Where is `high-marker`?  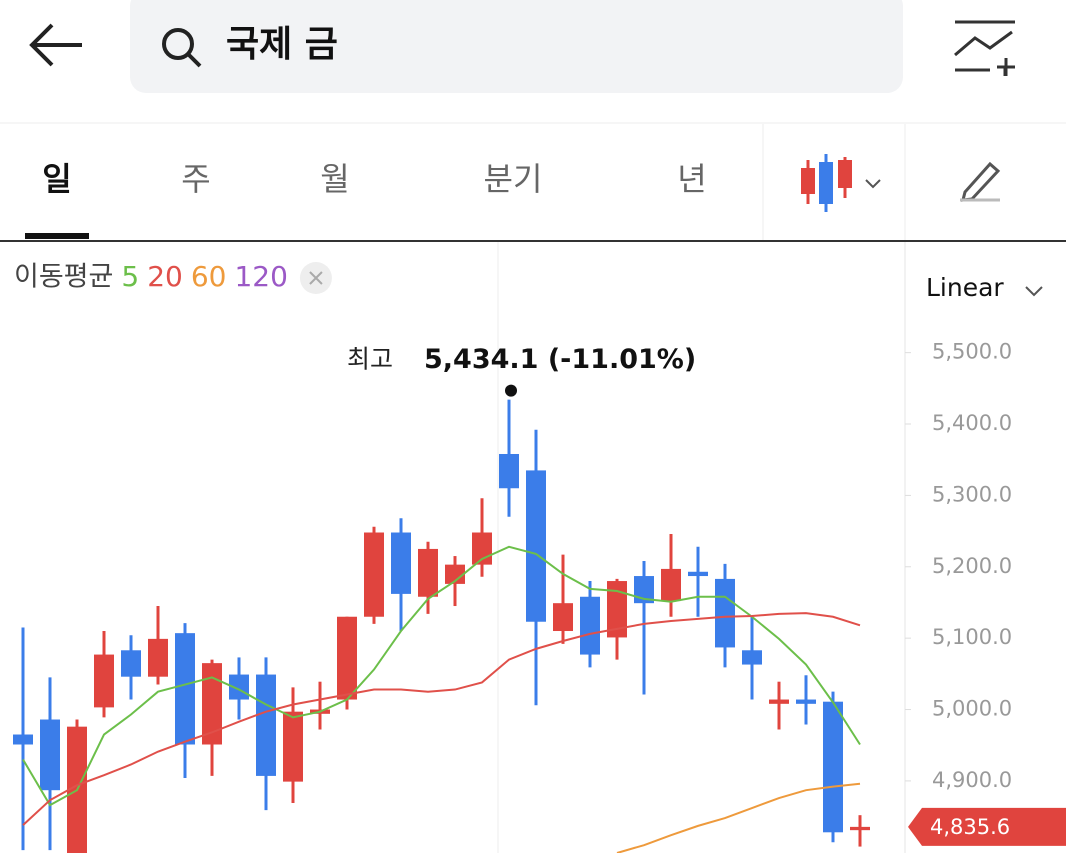 high-marker is located at coordinates (511, 390).